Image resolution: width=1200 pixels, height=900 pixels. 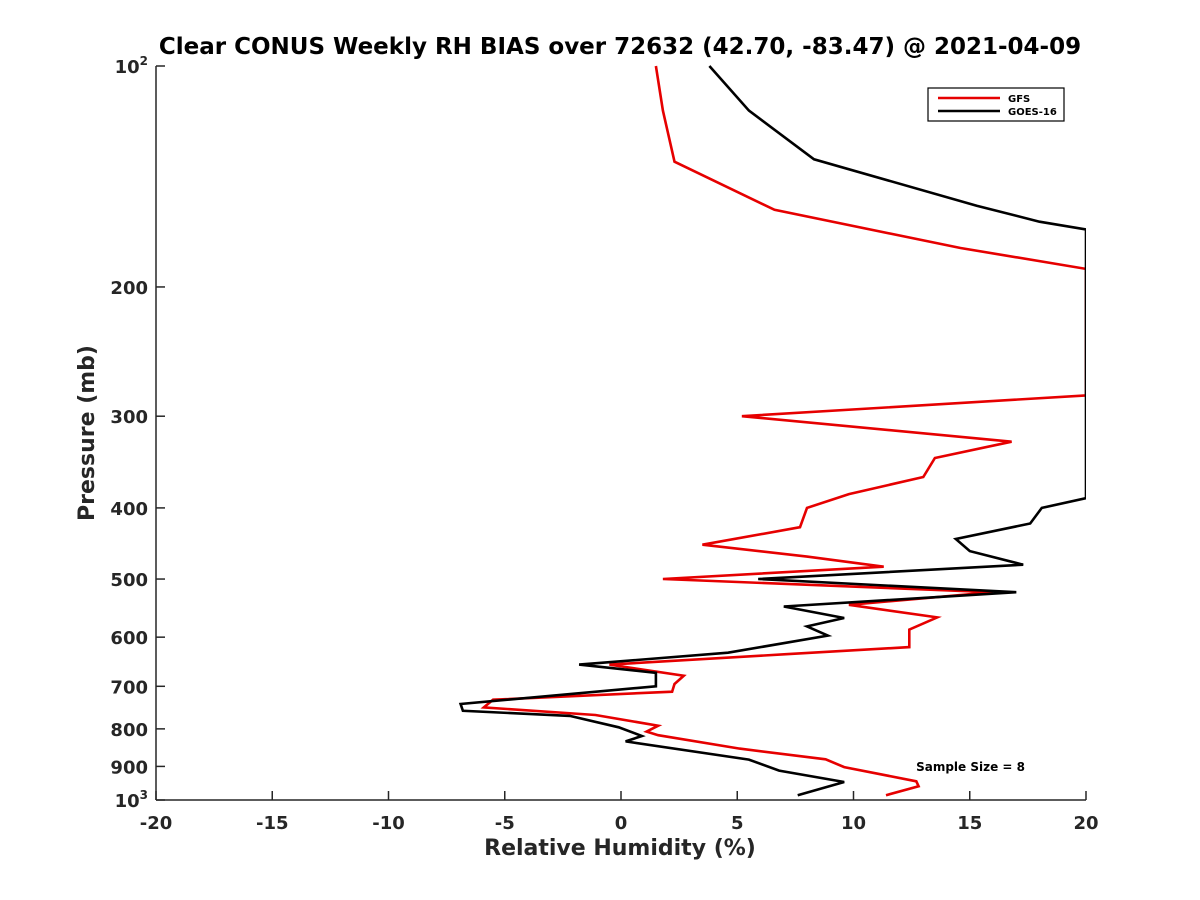 I want to click on y-tick-label: 10², so click(x=131, y=66).